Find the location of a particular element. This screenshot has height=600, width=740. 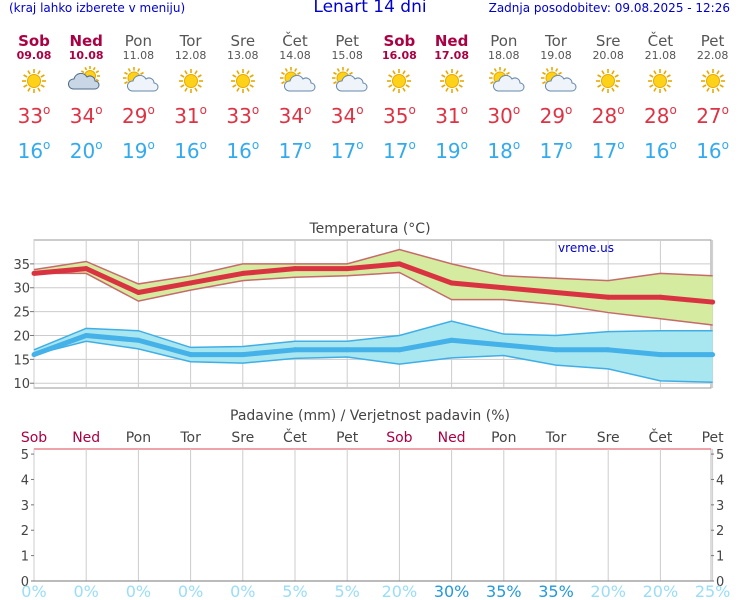

day-name: Pon is located at coordinates (138, 41).